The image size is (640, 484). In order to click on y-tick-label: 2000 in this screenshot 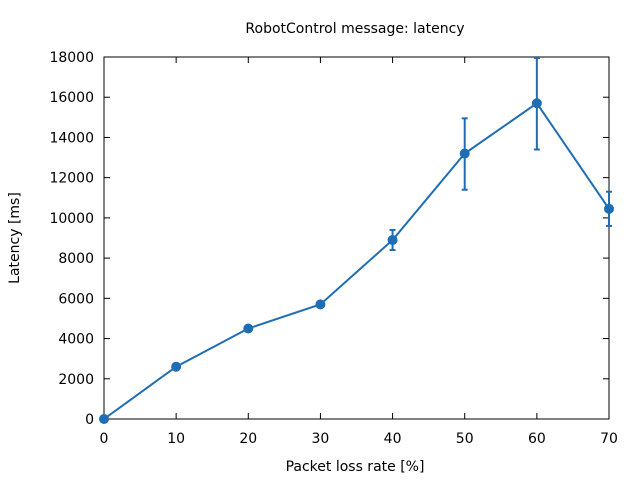, I will do `click(76, 380)`.